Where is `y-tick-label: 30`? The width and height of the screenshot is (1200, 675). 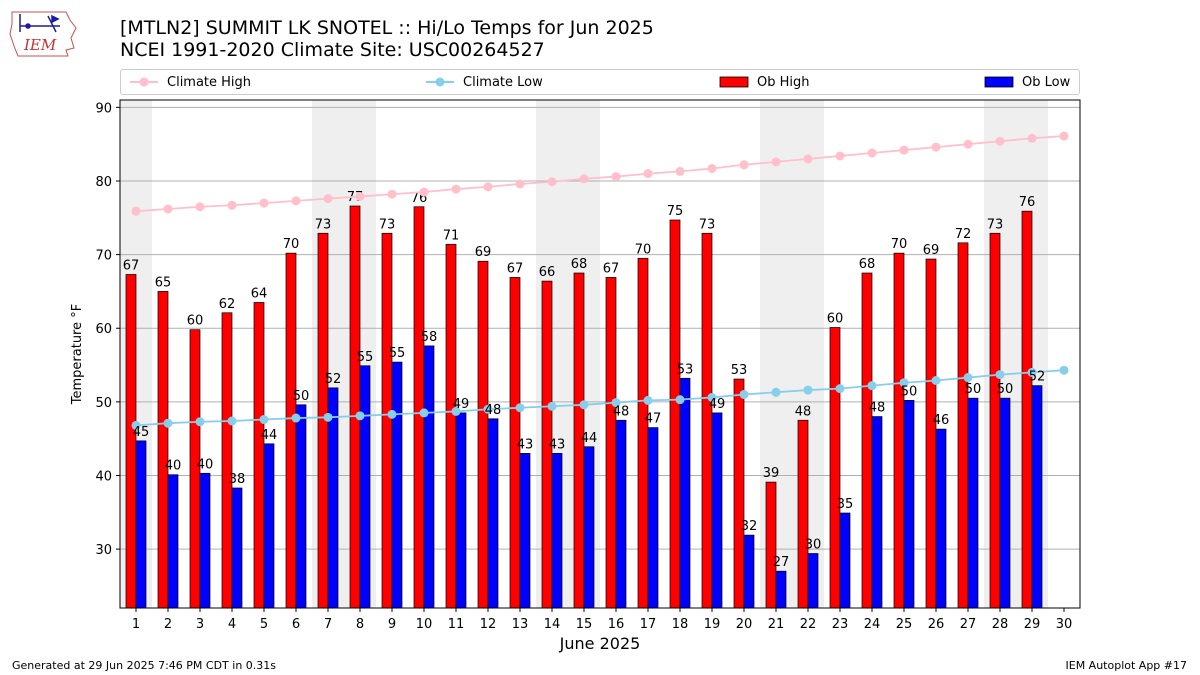
y-tick-label: 30 is located at coordinates (103, 550).